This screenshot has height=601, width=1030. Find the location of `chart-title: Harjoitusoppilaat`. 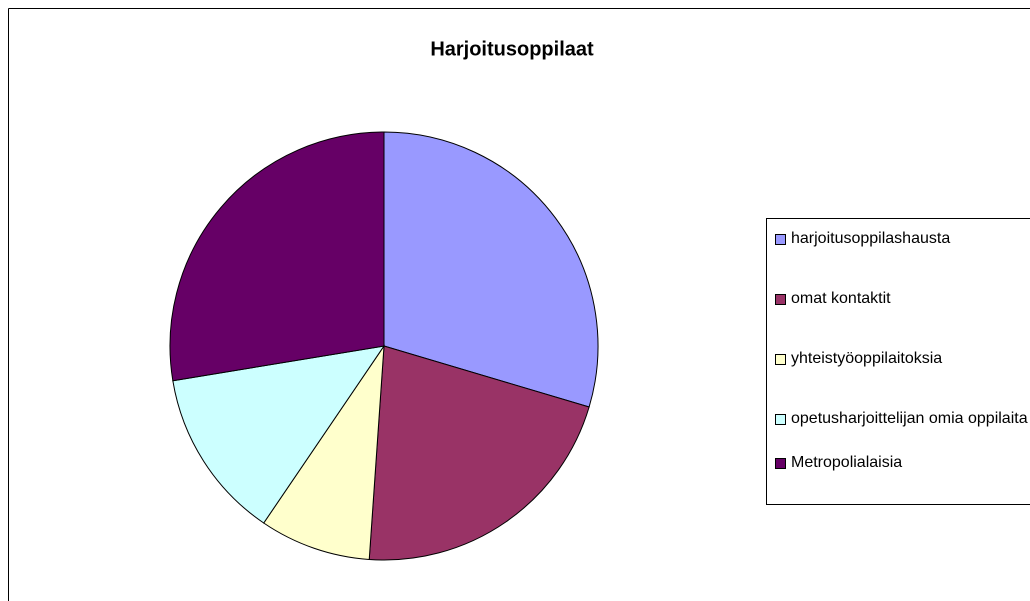

chart-title: Harjoitusoppilaat is located at coordinates (512, 49).